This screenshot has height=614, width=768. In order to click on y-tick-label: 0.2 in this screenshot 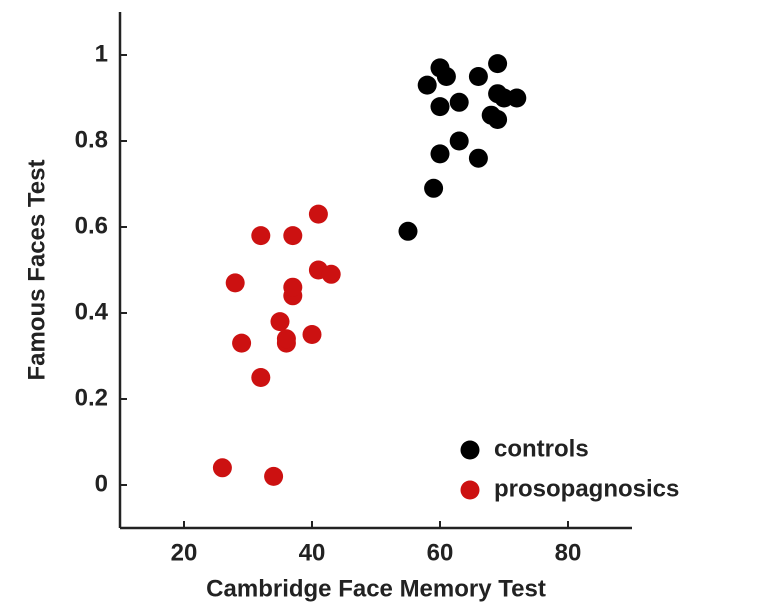, I will do `click(91, 397)`.